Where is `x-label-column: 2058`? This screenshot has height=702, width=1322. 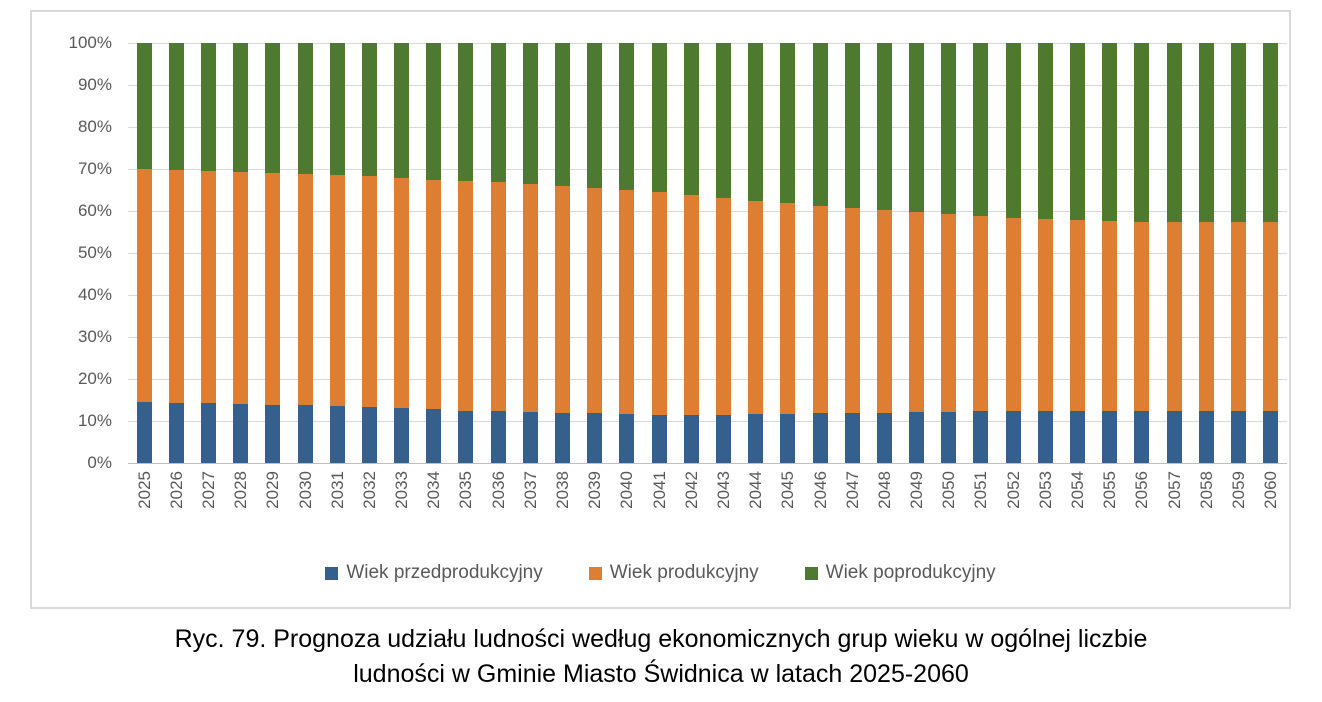
x-label-column: 2058 is located at coordinates (1206, 510).